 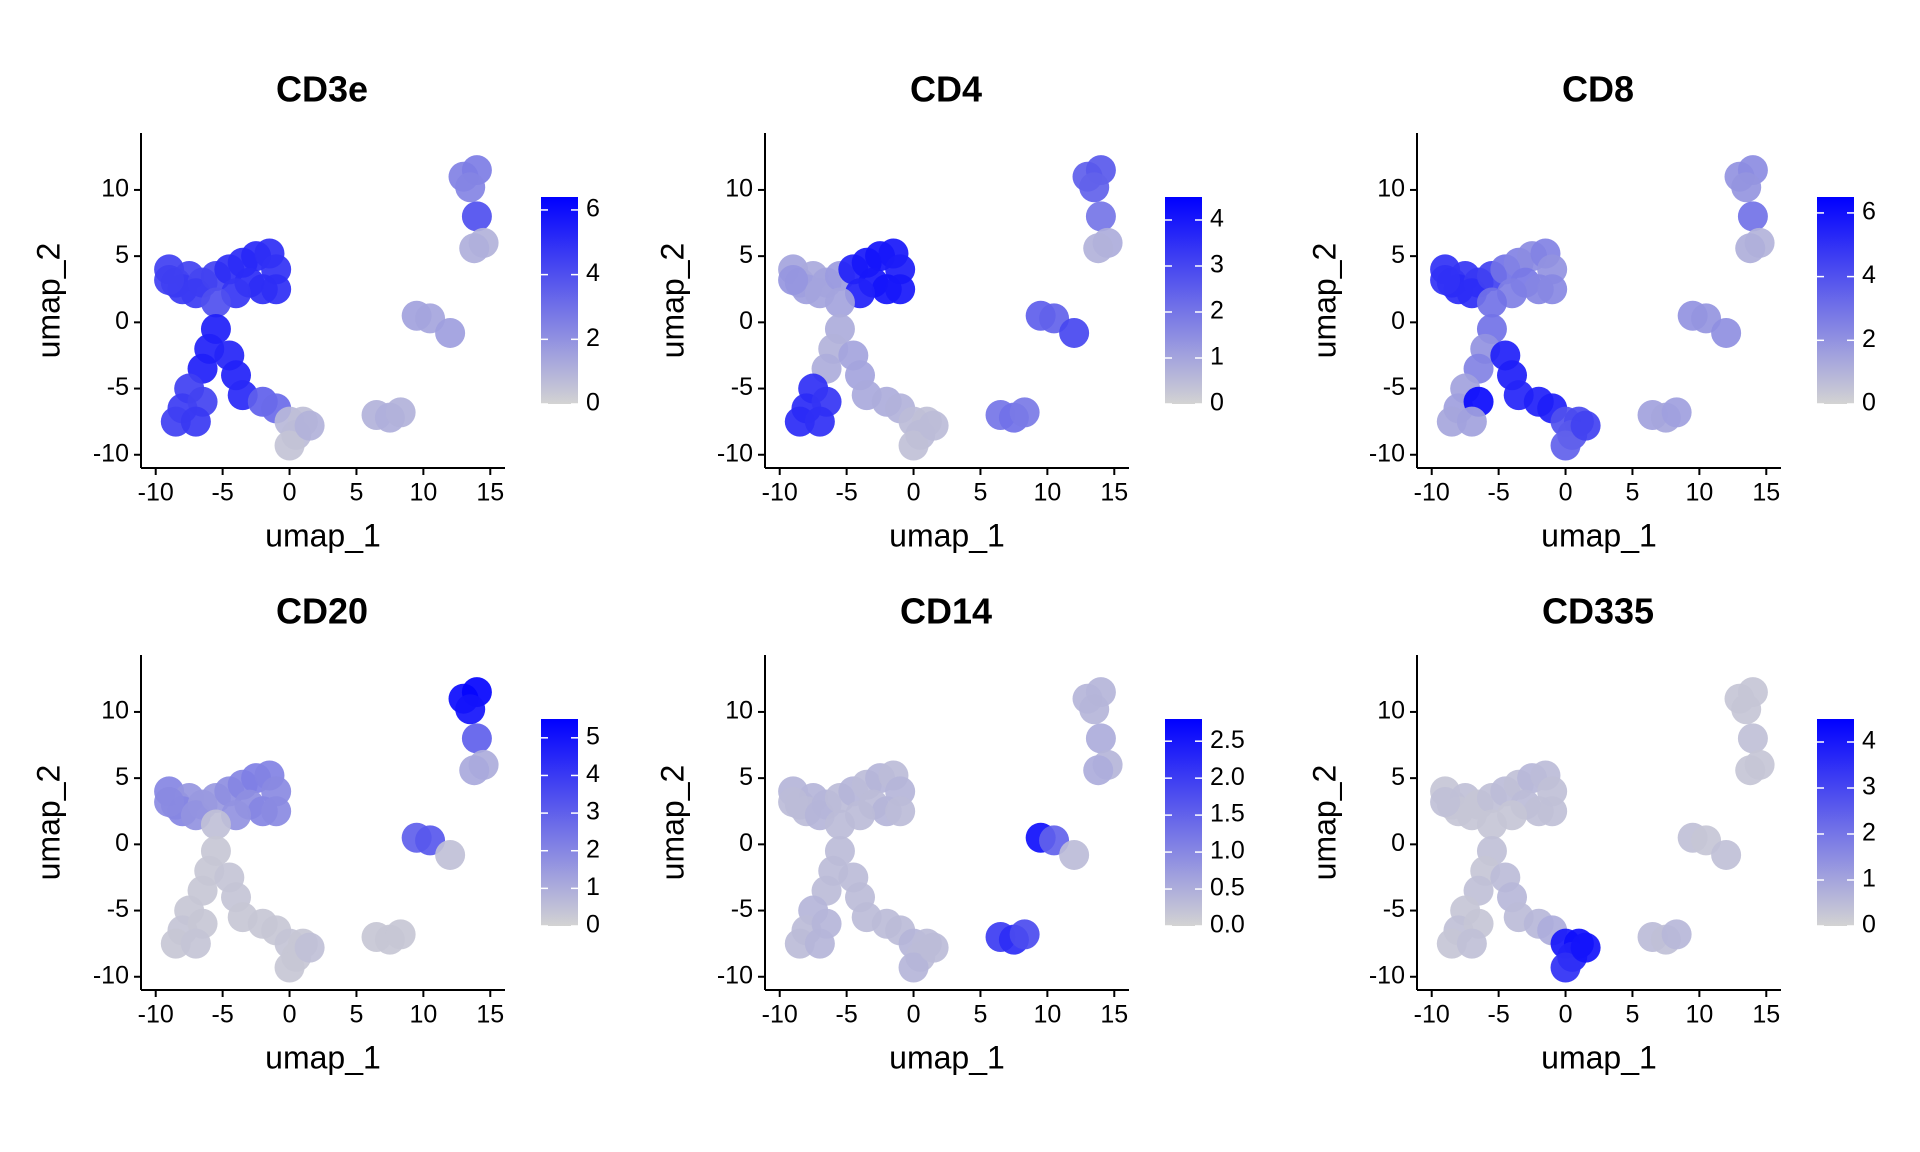 What do you see at coordinates (1227, 814) in the screenshot?
I see `colorbar-tick-label: 1.5` at bounding box center [1227, 814].